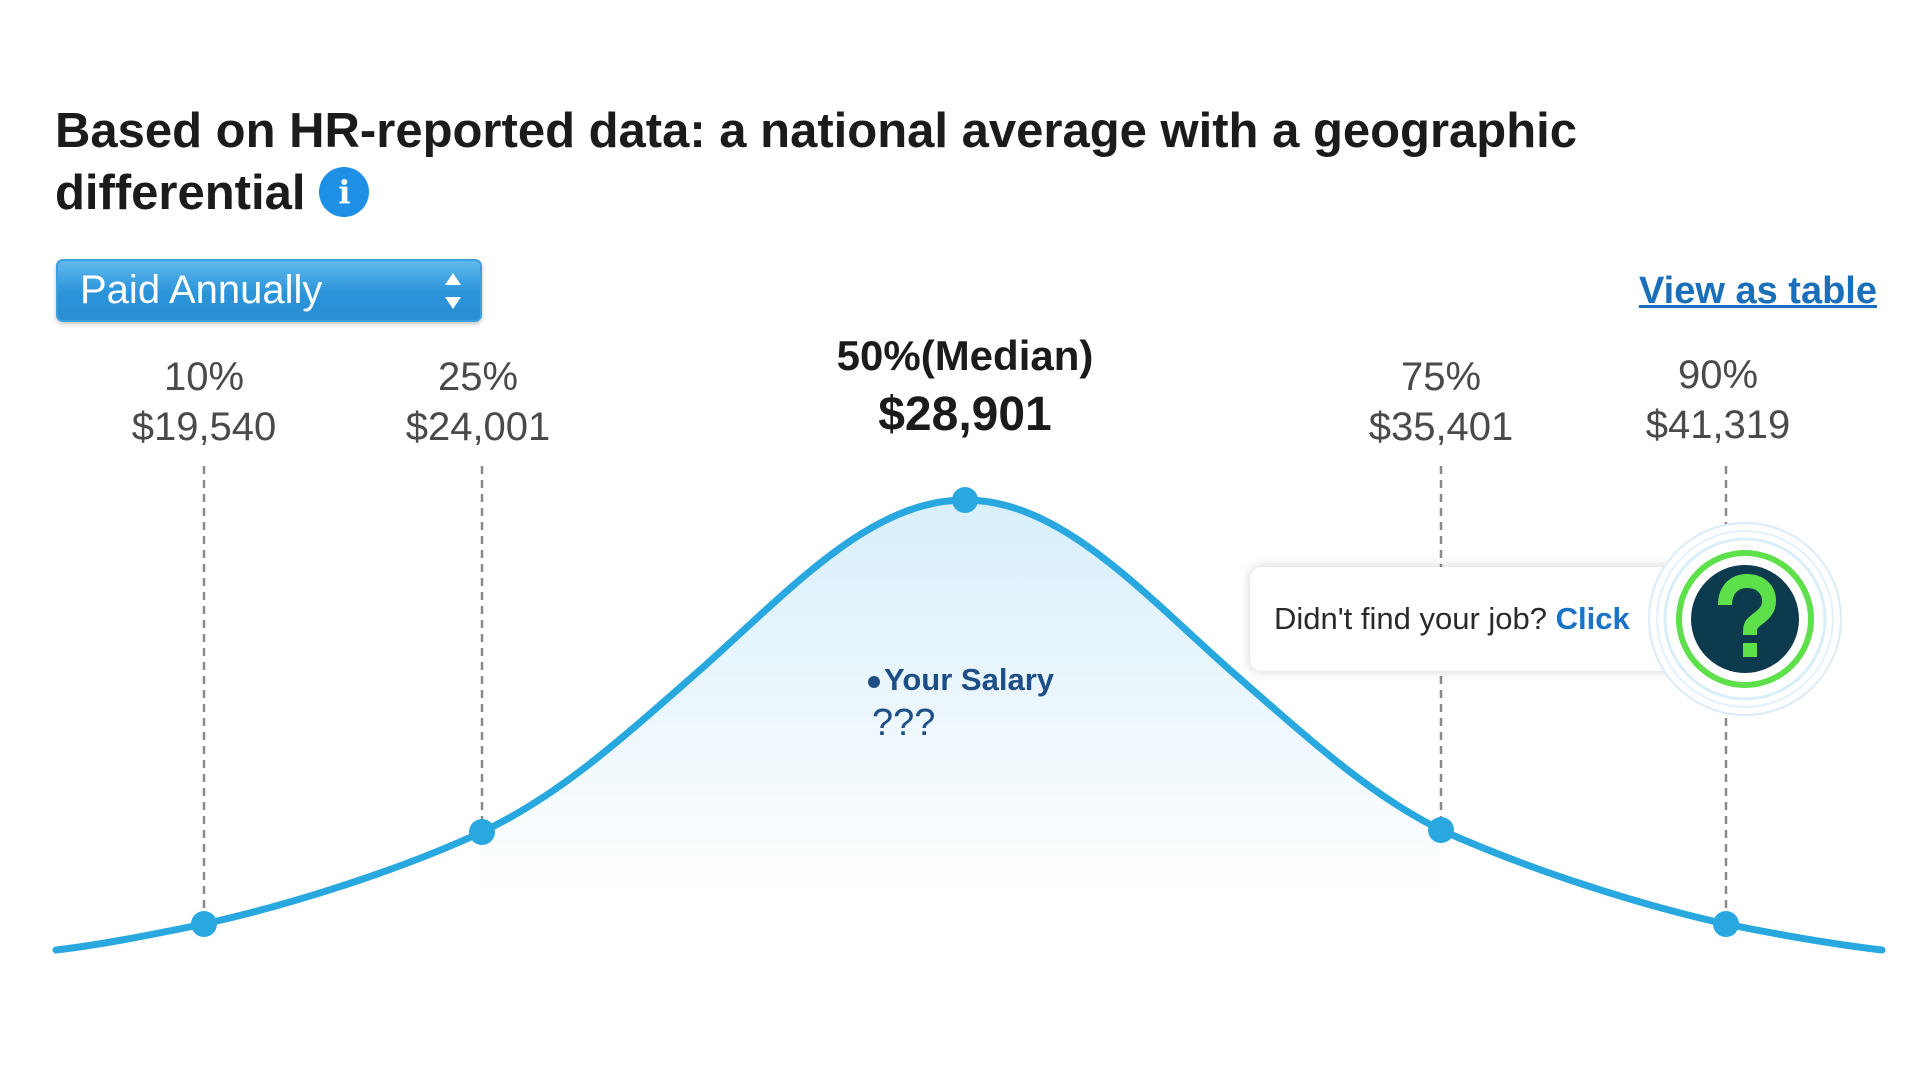 This screenshot has height=1080, width=1920. I want to click on percentile-10-value: $19,540, so click(204, 427).